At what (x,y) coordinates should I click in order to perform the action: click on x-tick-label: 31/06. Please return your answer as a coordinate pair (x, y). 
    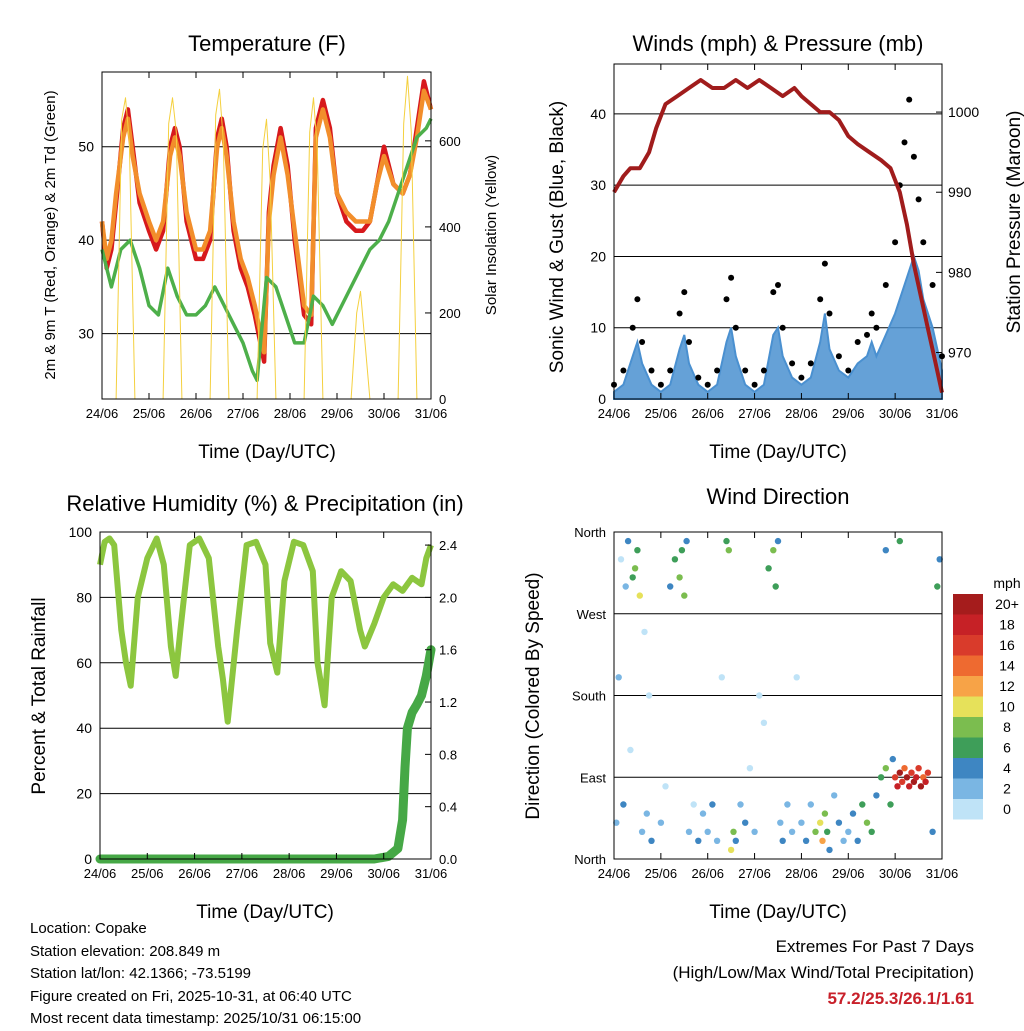
    Looking at the image, I should click on (431, 873).